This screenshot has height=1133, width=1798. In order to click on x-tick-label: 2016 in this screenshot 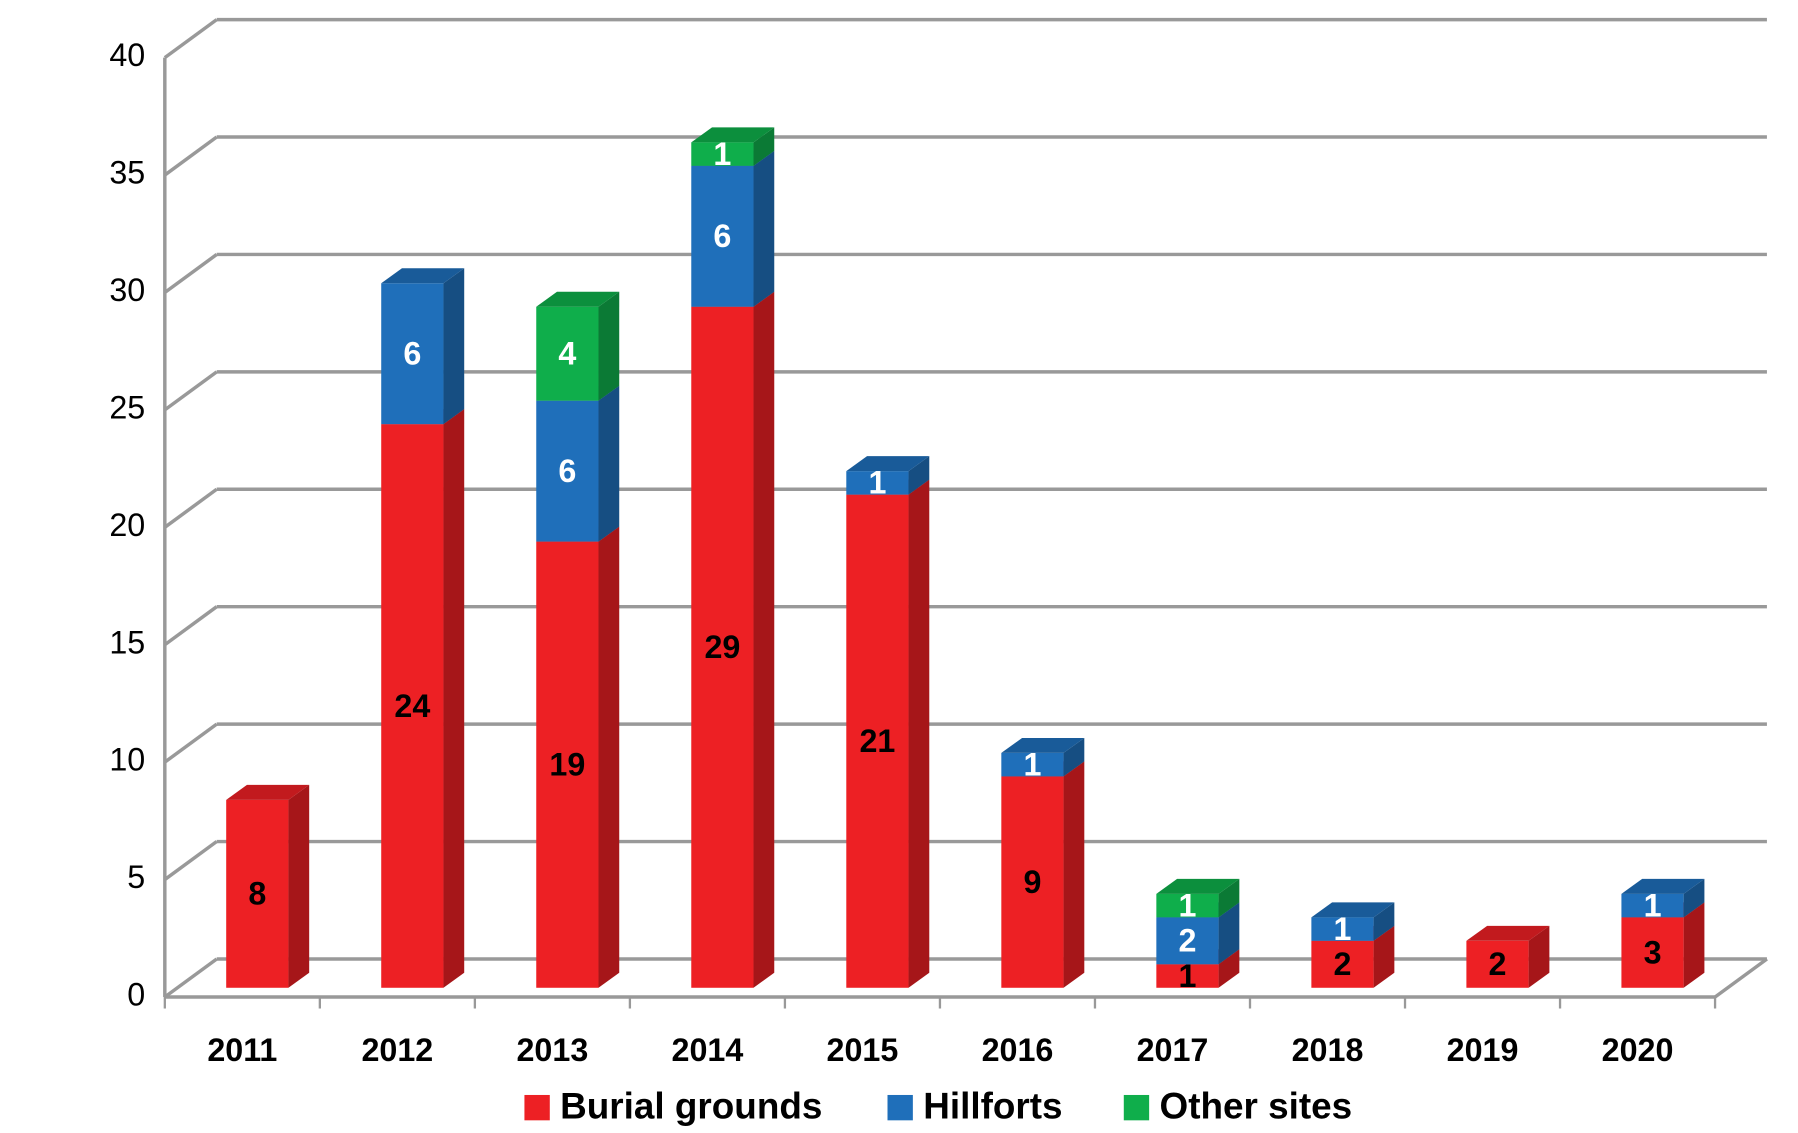, I will do `click(1018, 1050)`.